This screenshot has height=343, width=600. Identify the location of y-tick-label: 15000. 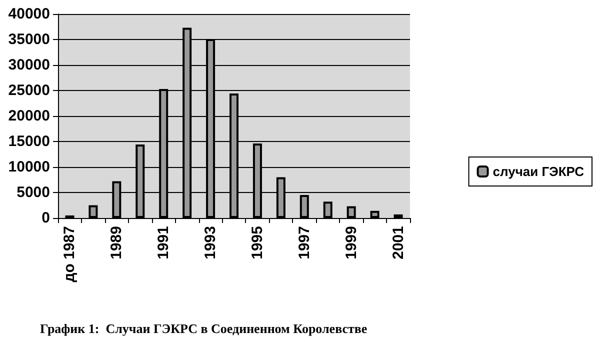
(29, 141).